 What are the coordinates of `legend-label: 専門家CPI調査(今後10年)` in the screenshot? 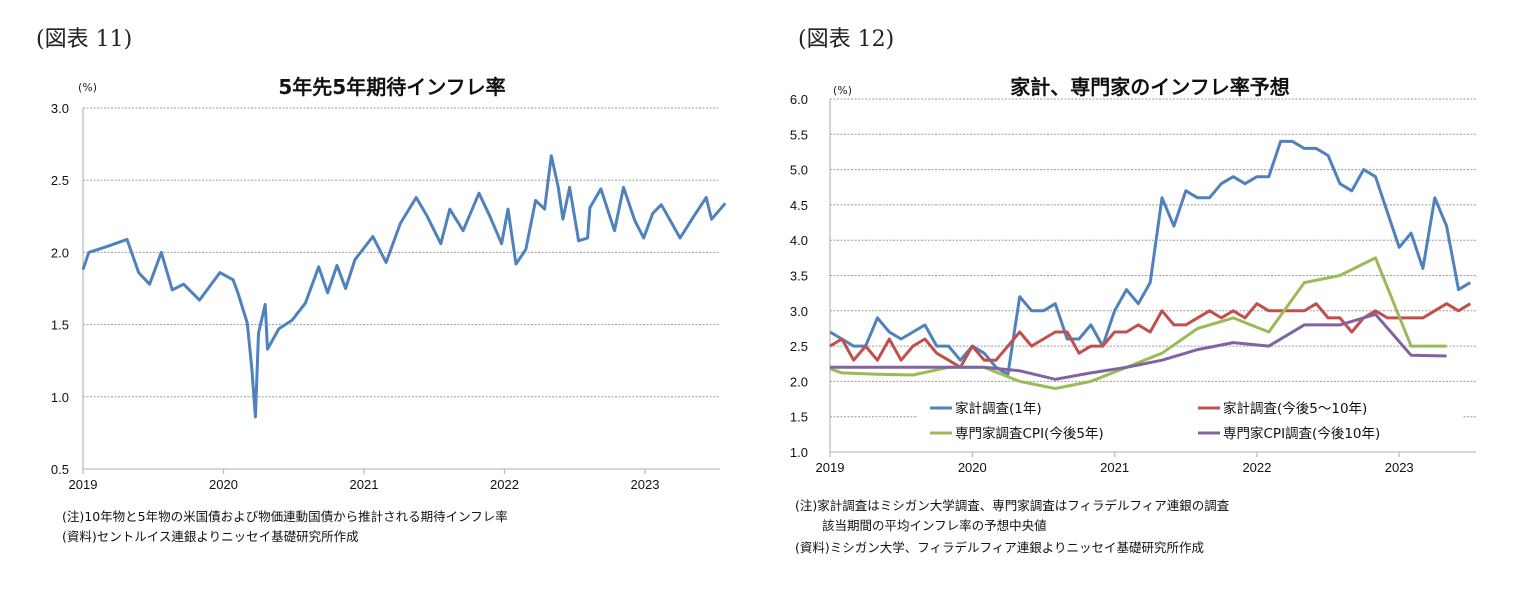 It's located at (1301, 433).